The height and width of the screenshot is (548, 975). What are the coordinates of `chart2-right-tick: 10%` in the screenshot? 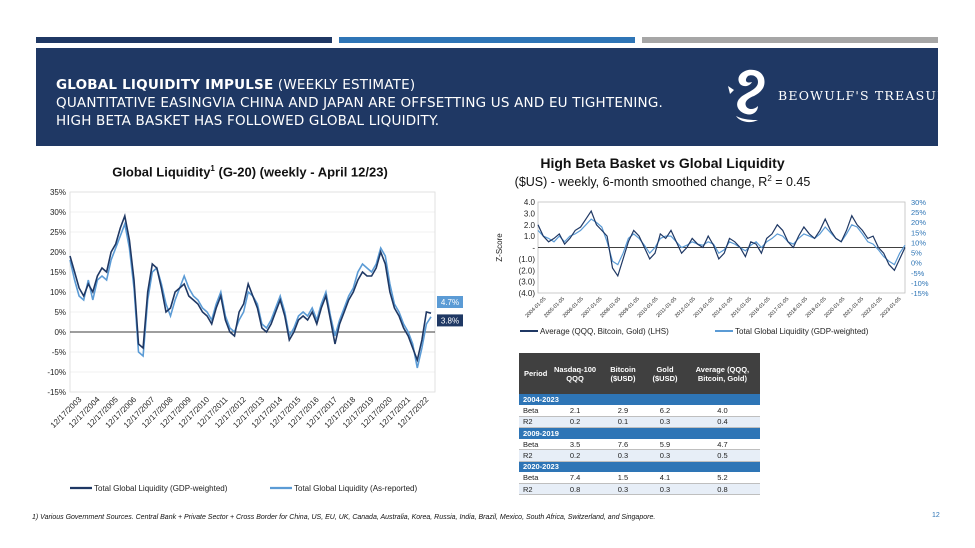 It's located at (918, 242).